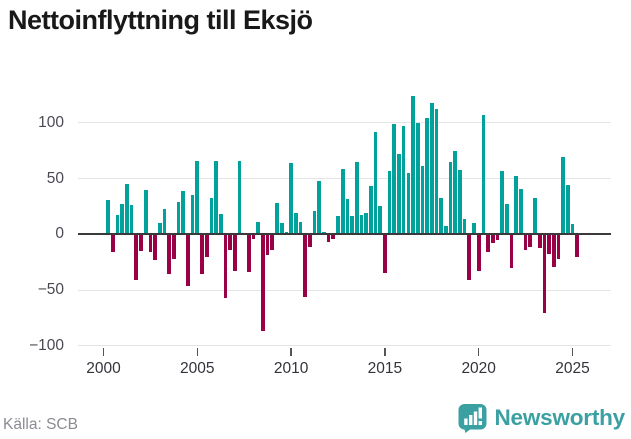 The image size is (631, 439). I want to click on newsworthy-icon, so click(472, 418).